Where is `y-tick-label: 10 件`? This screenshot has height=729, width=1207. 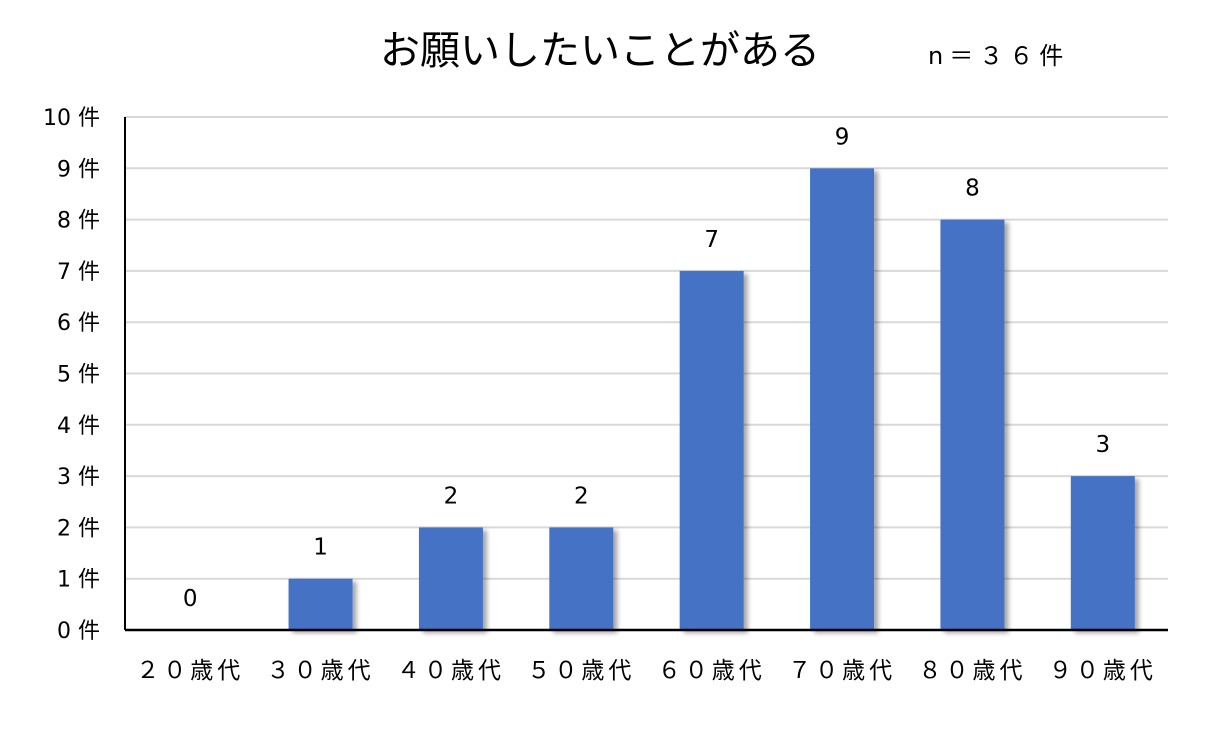 y-tick-label: 10 件 is located at coordinates (71, 118).